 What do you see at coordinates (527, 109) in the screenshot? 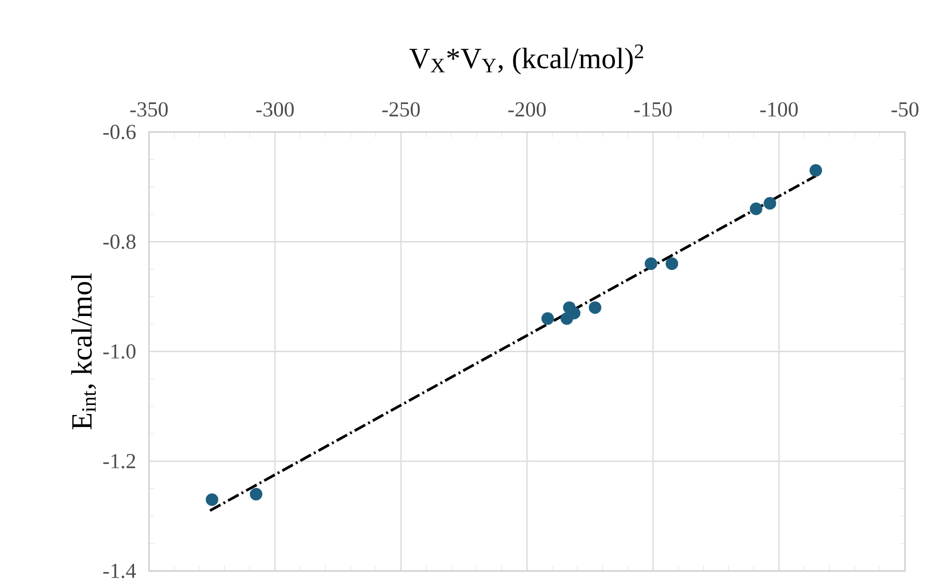
I see `x-tick-label: -200` at bounding box center [527, 109].